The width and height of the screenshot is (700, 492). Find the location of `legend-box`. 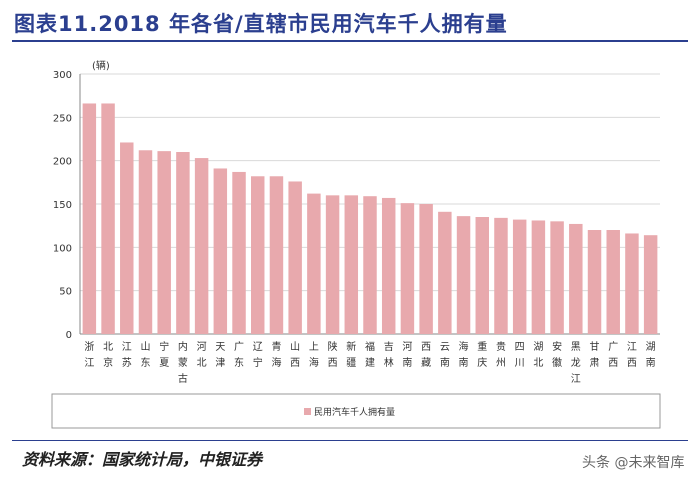

legend-box is located at coordinates (356, 411).